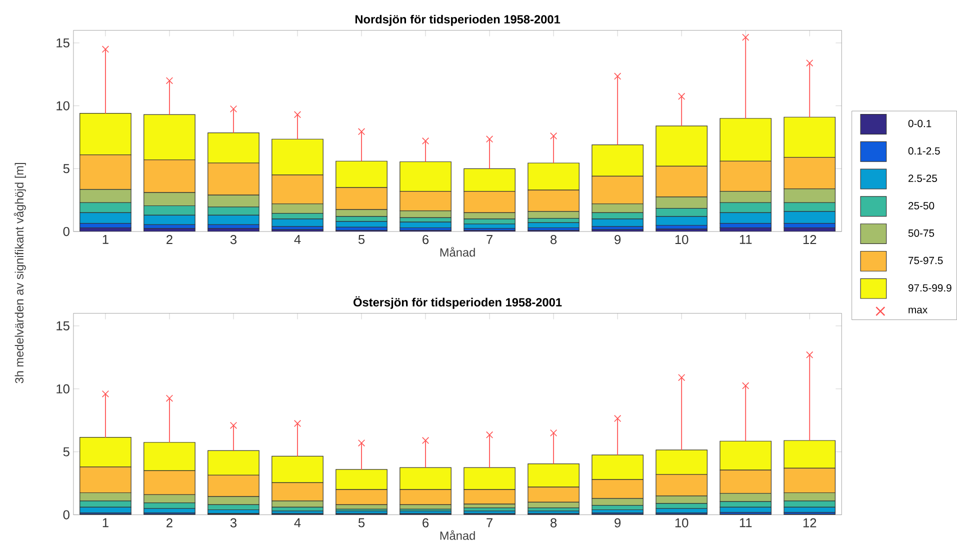 This screenshot has height=555, width=957. Describe the element at coordinates (458, 302) in the screenshot. I see `chart-title: Östersjön för tidsperioden 1958-2001` at that location.